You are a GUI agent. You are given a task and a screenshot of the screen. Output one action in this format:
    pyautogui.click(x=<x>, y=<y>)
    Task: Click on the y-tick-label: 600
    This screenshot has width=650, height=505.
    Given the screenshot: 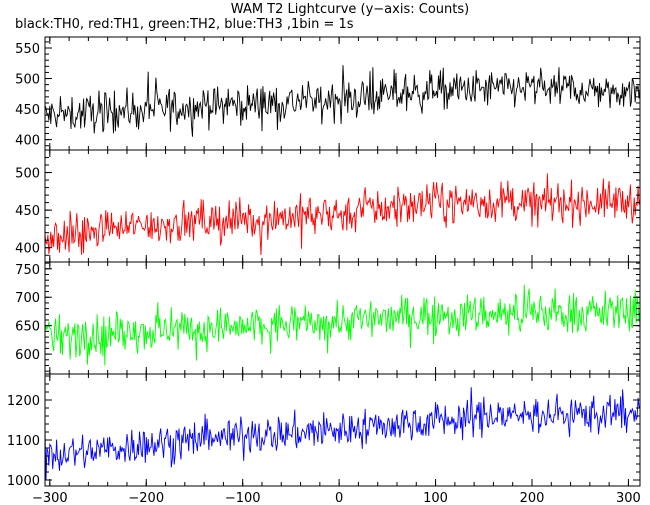 What is the action you would take?
    pyautogui.click(x=27, y=355)
    